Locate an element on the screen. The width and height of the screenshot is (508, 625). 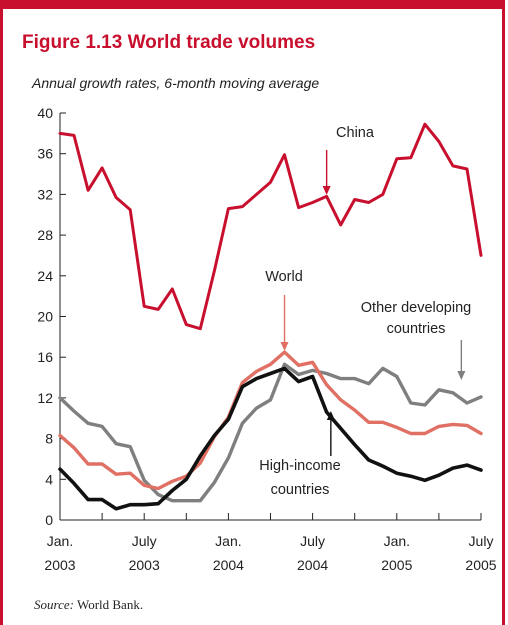
y-tick-label: 0 is located at coordinates (49, 520).